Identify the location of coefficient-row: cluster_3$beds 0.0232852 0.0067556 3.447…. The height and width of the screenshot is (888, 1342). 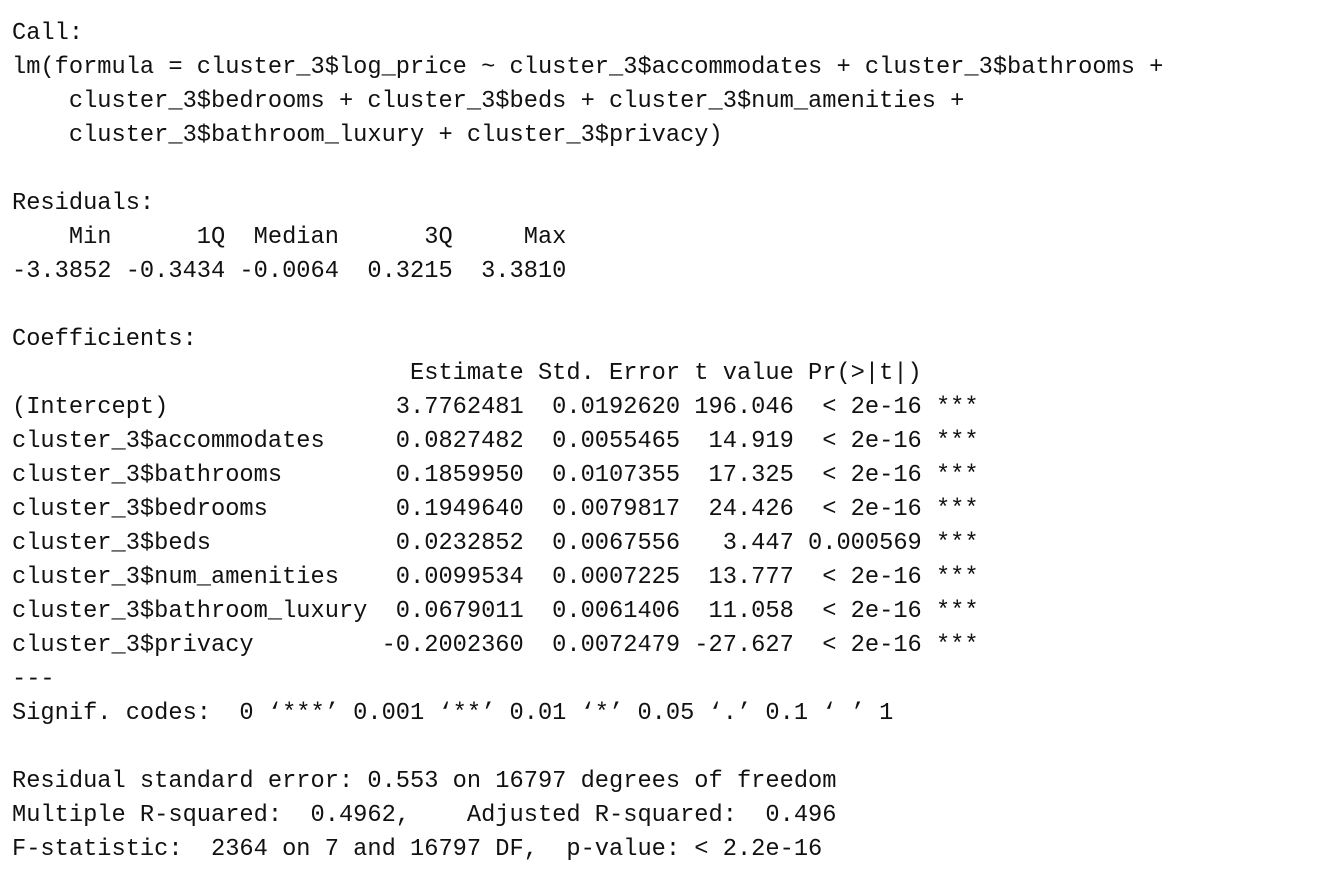
(495, 543).